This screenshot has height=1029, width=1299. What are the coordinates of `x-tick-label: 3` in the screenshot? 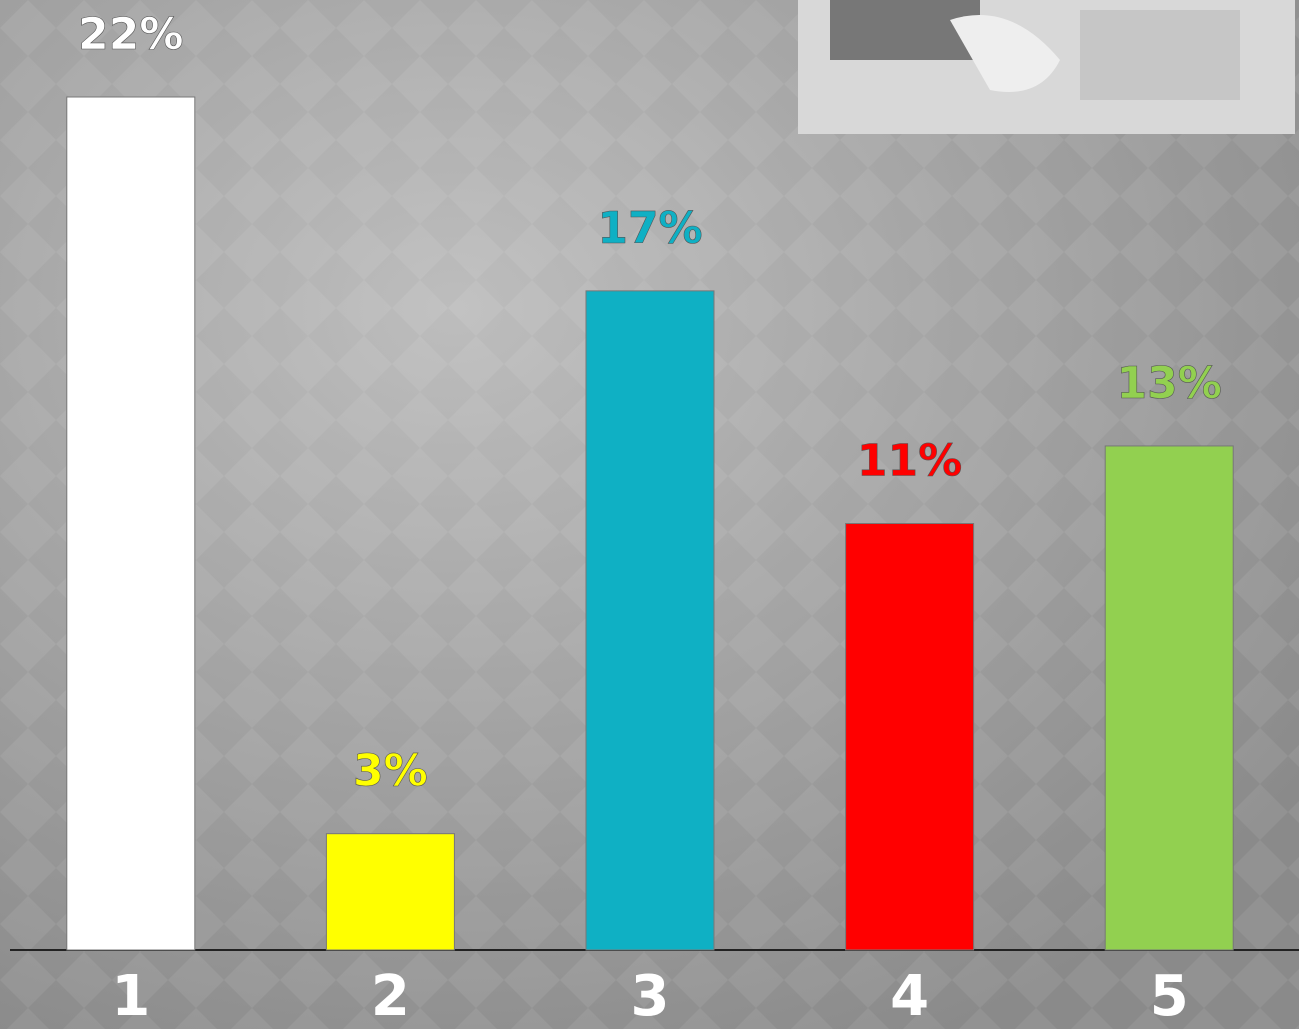 It's located at (650, 996).